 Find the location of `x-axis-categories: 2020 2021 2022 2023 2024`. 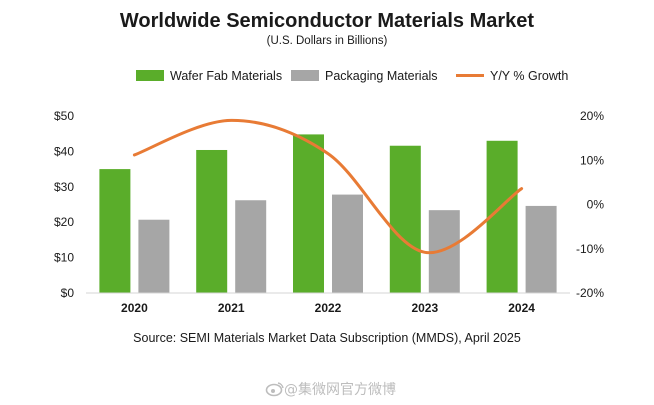

x-axis-categories: 2020 2021 2022 2023 2024 is located at coordinates (328, 308).